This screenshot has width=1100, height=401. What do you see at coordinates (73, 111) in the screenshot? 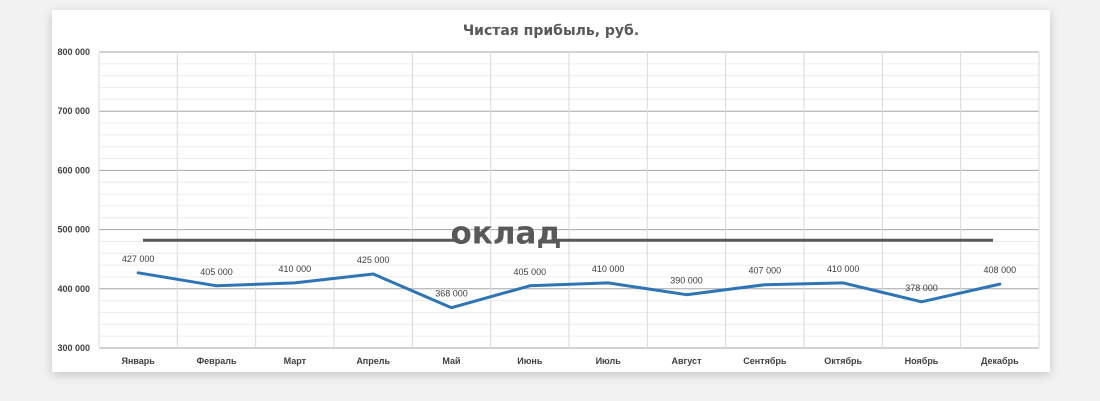
I see `y-tick-label: 700 000` at bounding box center [73, 111].